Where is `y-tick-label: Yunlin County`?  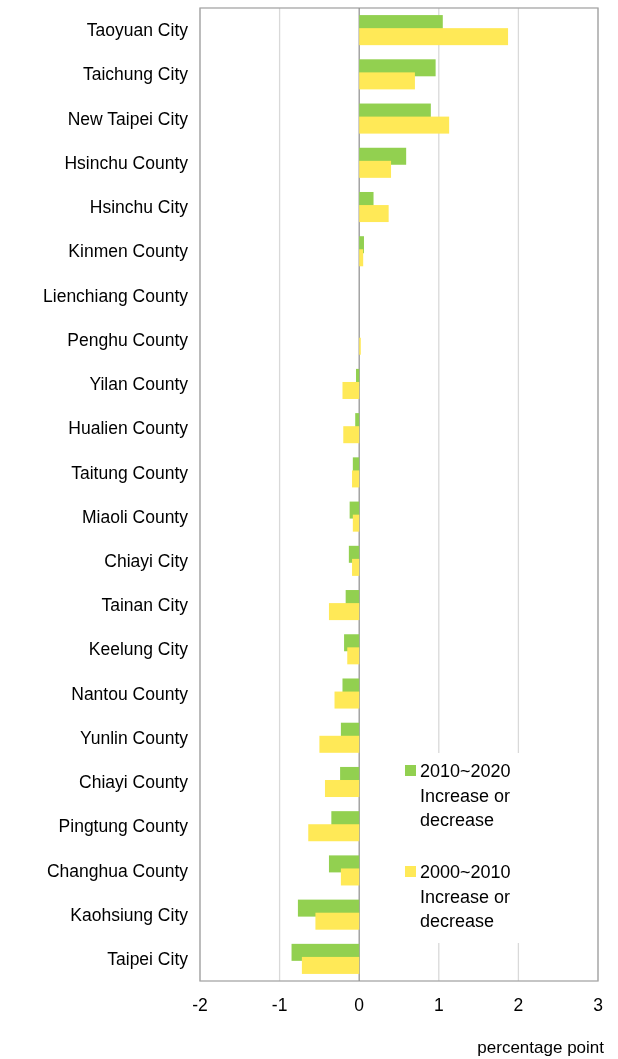 y-tick-label: Yunlin County is located at coordinates (134, 737).